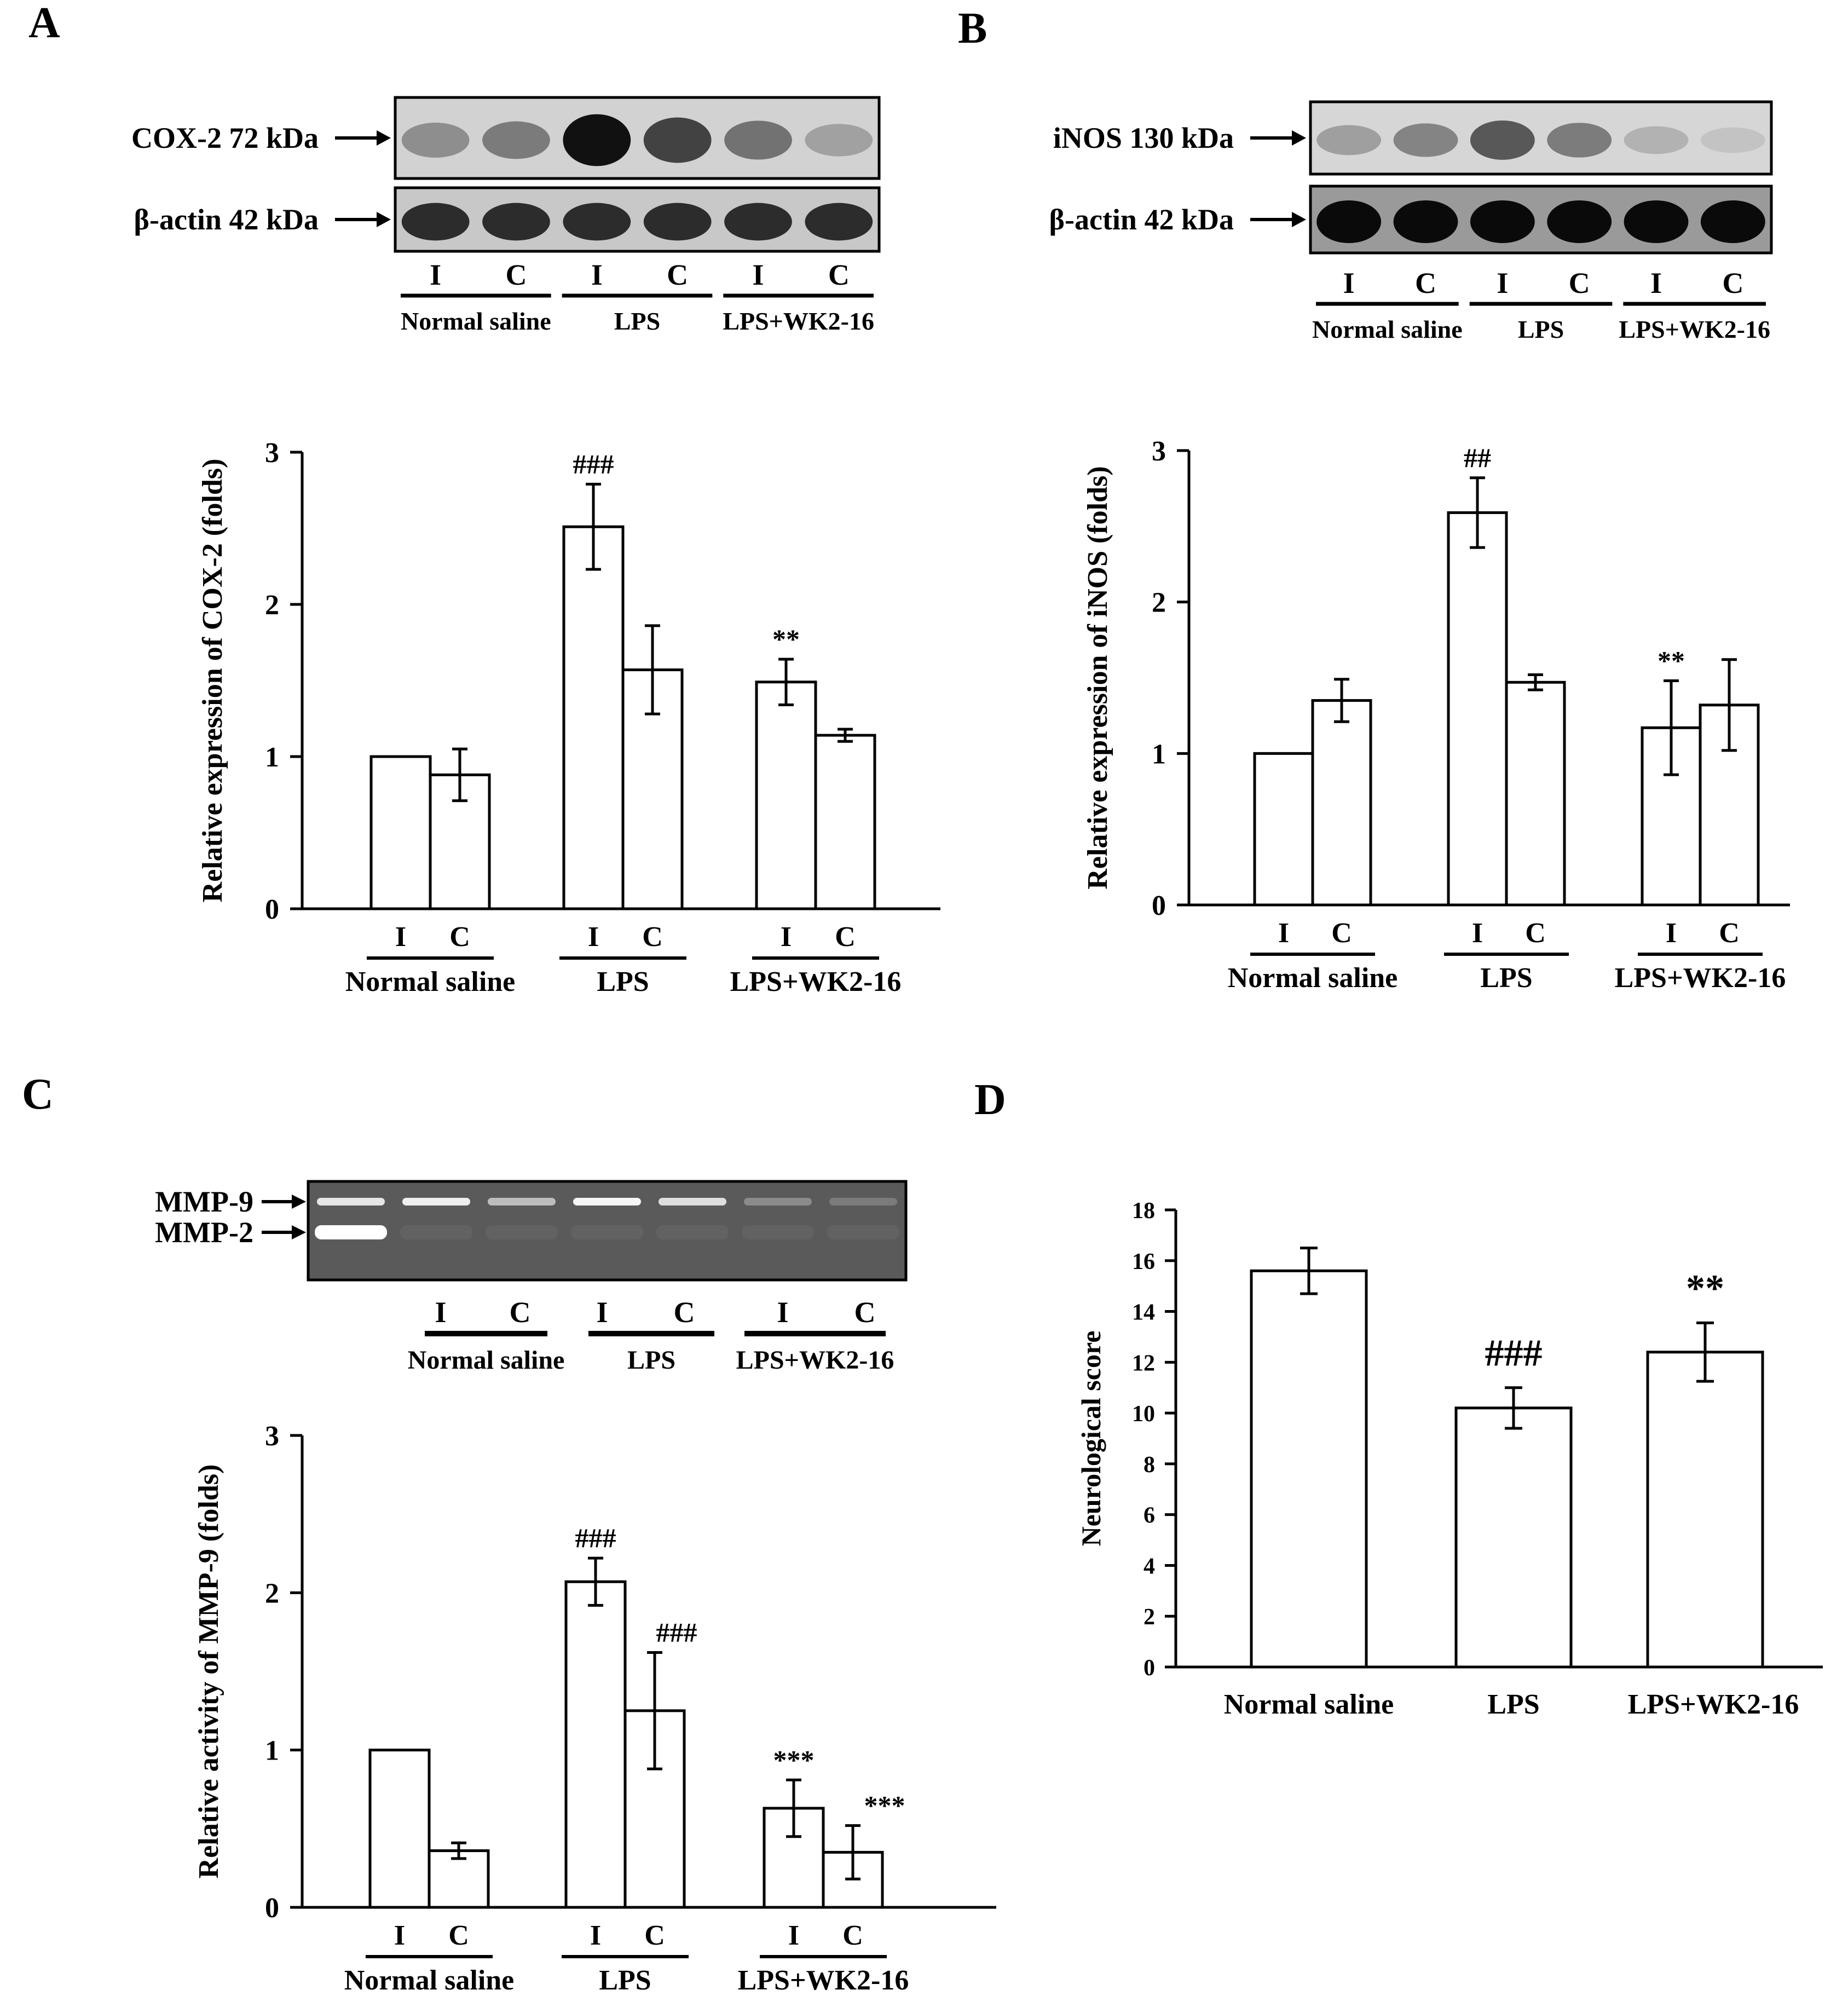  I want to click on y-tick-label: 6, so click(1150, 1516).